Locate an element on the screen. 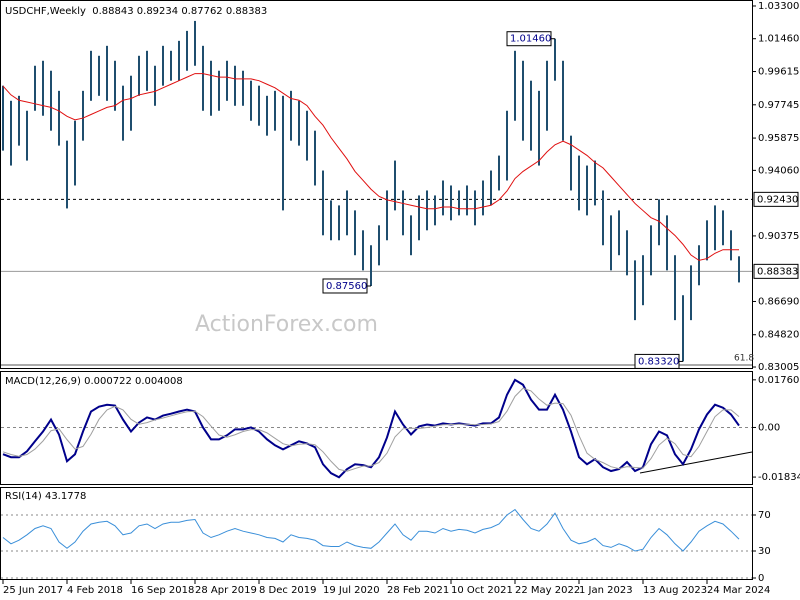 The image size is (800, 600). macd-title: MACD(12,26,9) 0.000722 0.004008 is located at coordinates (94, 381).